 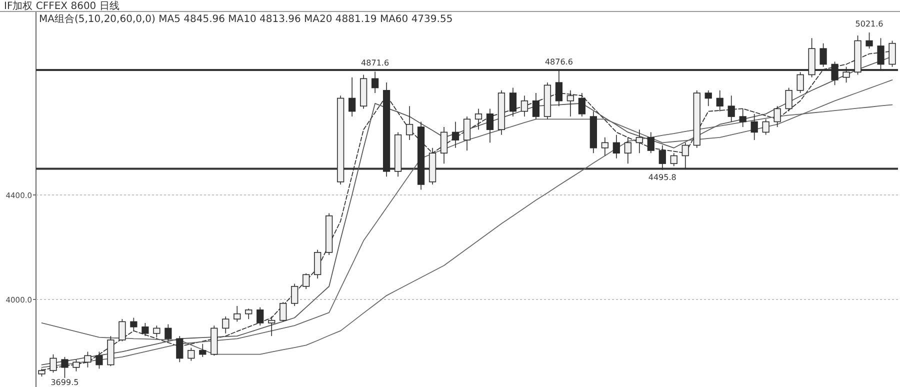 What do you see at coordinates (64, 382) in the screenshot?
I see `annotation: 3699.5` at bounding box center [64, 382].